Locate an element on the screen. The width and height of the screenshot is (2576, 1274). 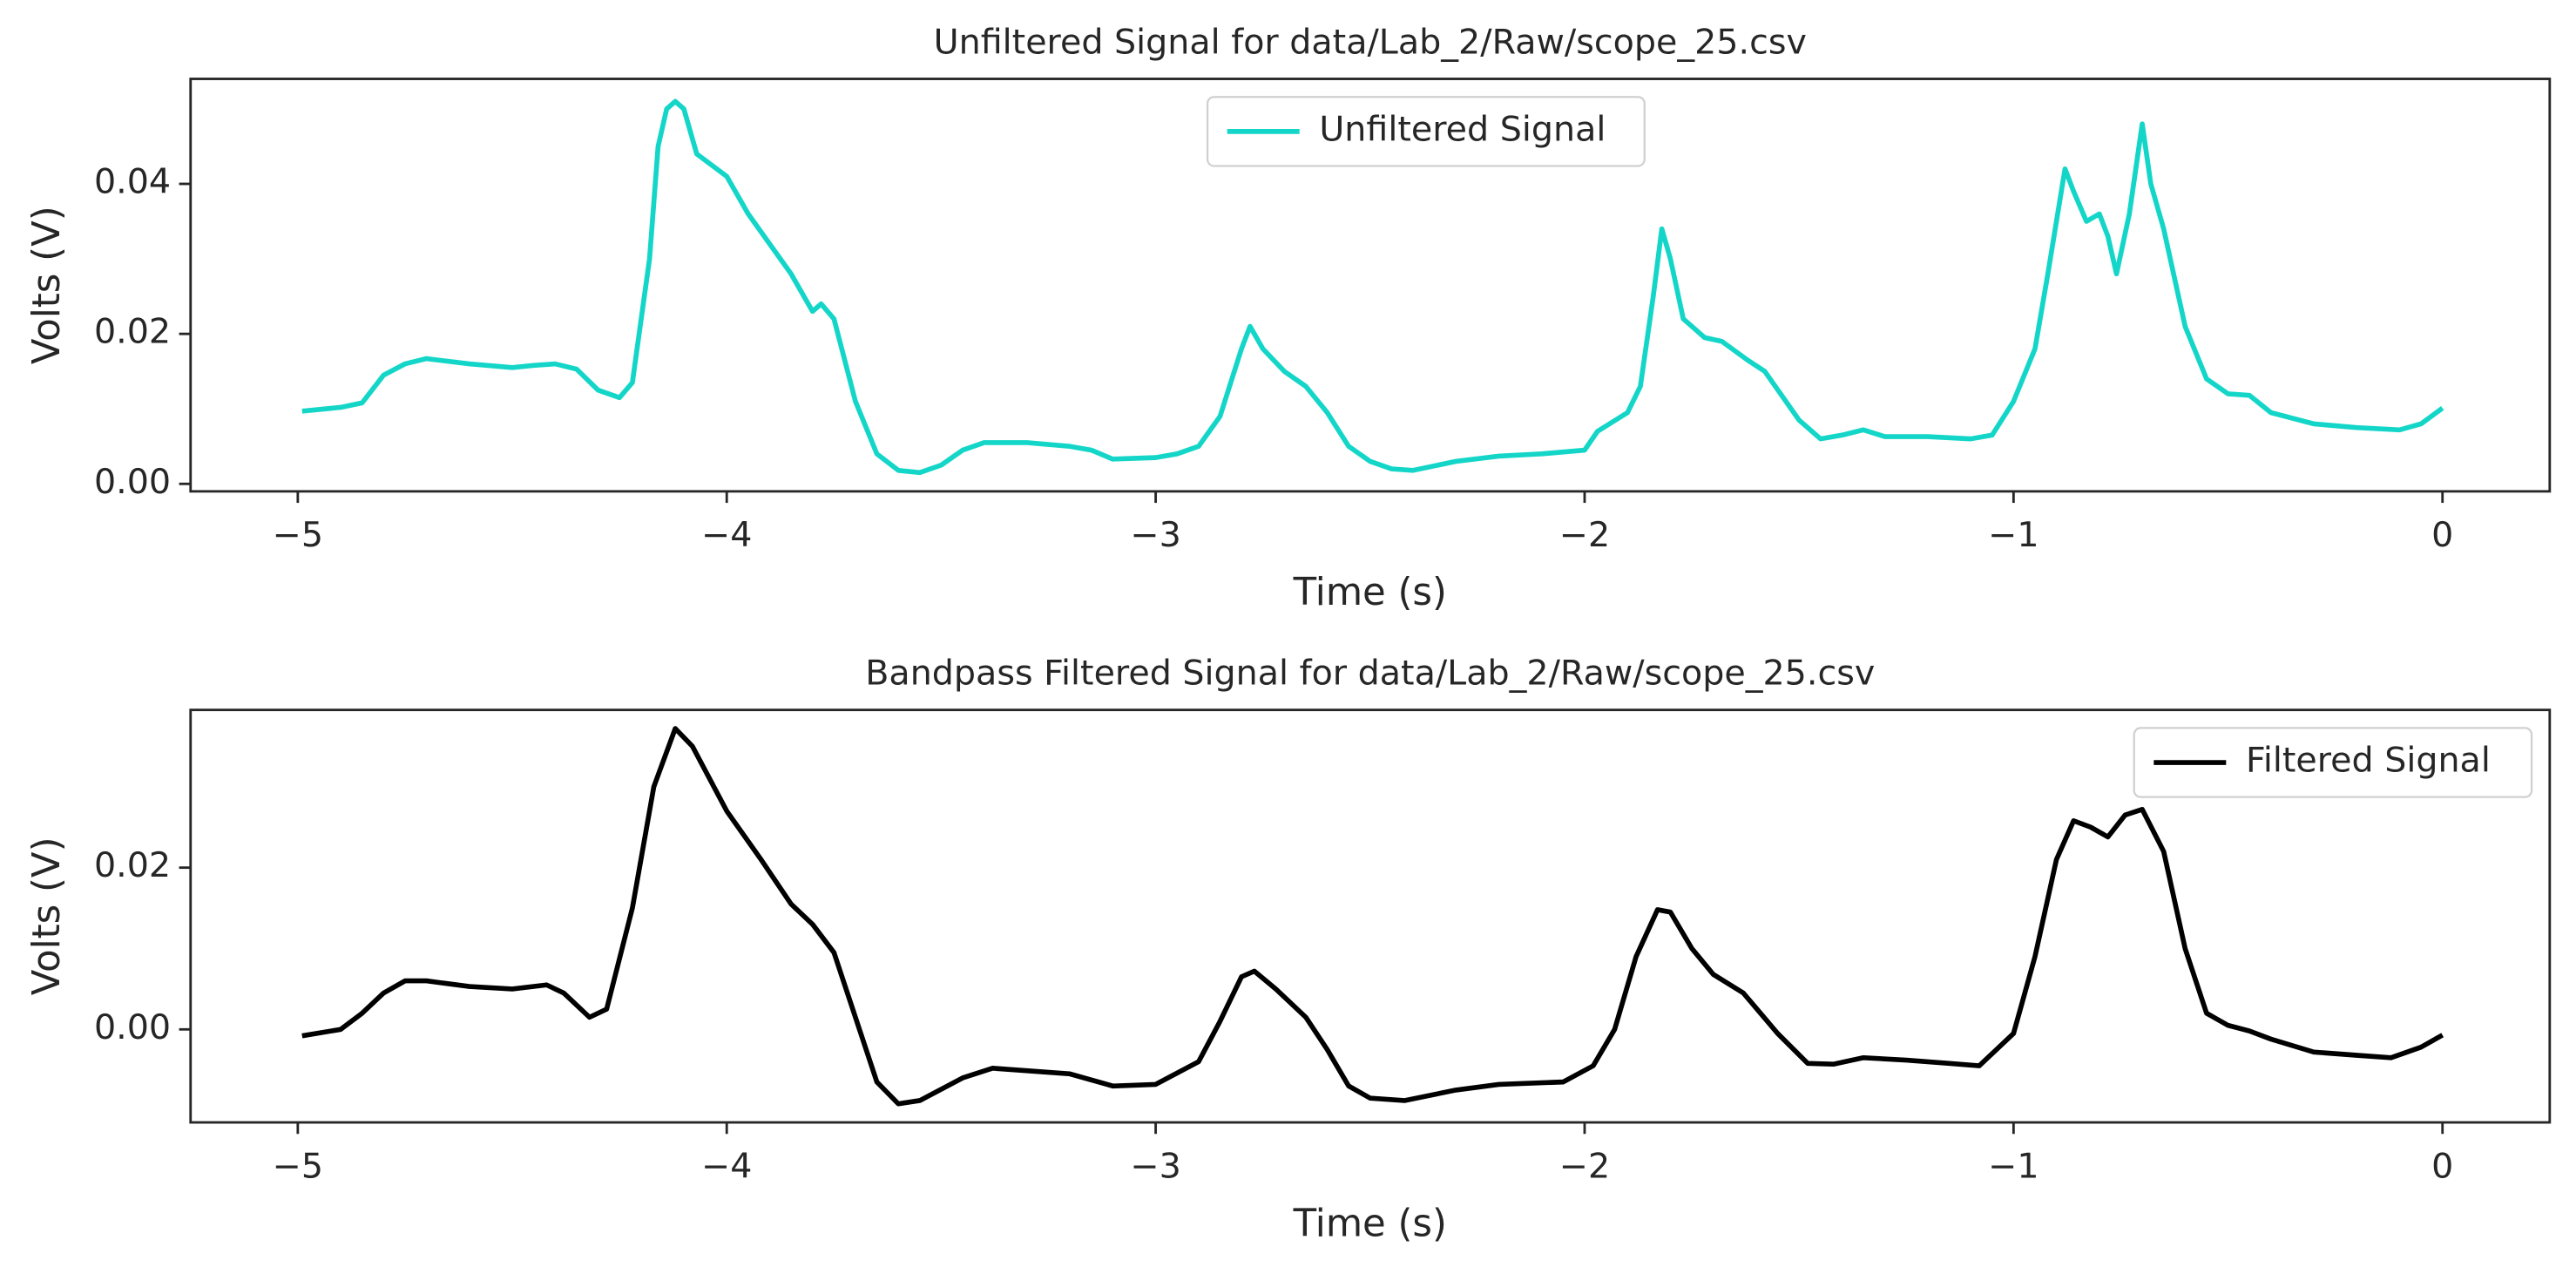
legend-label: Unfiltered Signal is located at coordinates (1462, 129).